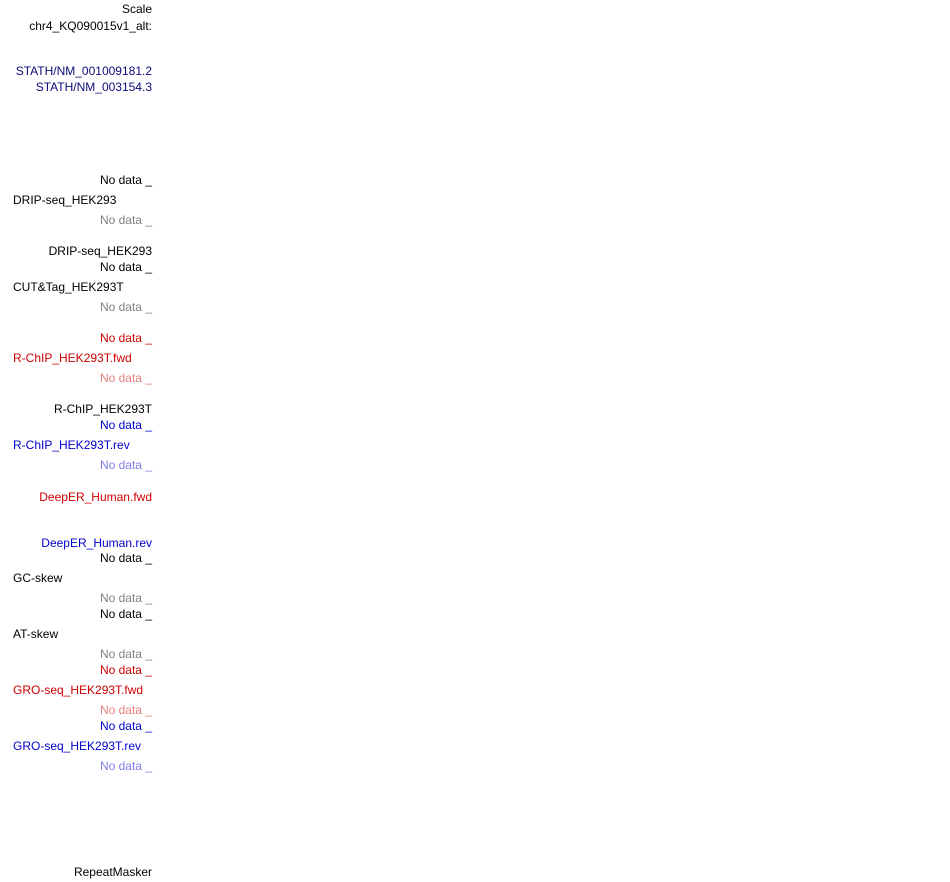 This screenshot has width=950, height=882. I want to click on track-label: GC-skew, so click(38, 578).